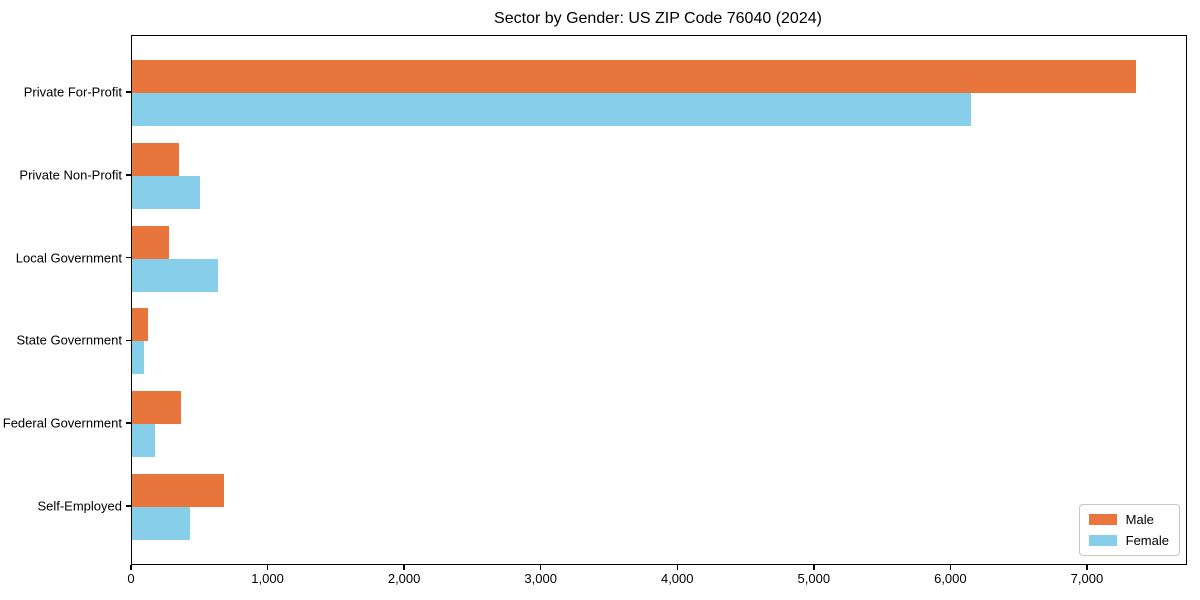 This screenshot has width=1200, height=600. Describe the element at coordinates (69, 340) in the screenshot. I see `y-axis-category-label: State Government` at that location.